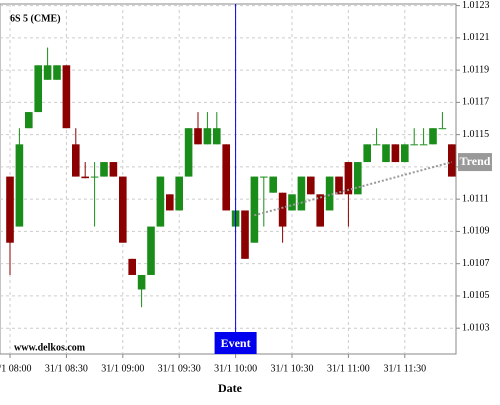 The width and height of the screenshot is (500, 405). Describe the element at coordinates (291, 368) in the screenshot. I see `x-tick-label: 31/1 10:30` at that location.